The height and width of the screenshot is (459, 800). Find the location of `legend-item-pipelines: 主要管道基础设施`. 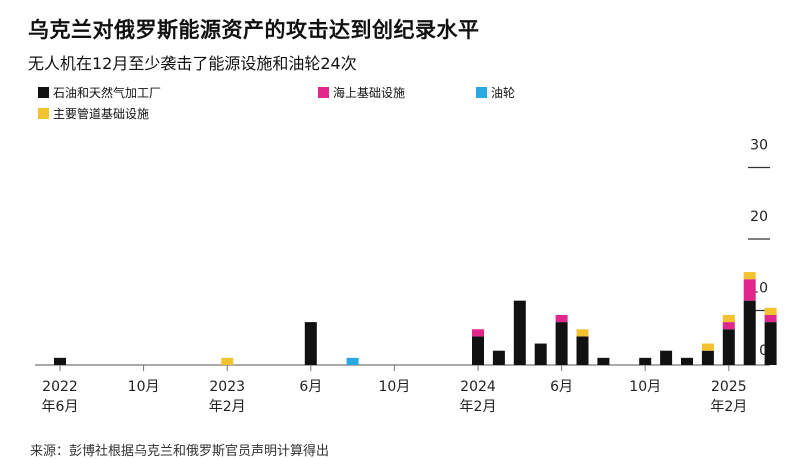

legend-item-pipelines: 主要管道基础设施 is located at coordinates (93, 113).